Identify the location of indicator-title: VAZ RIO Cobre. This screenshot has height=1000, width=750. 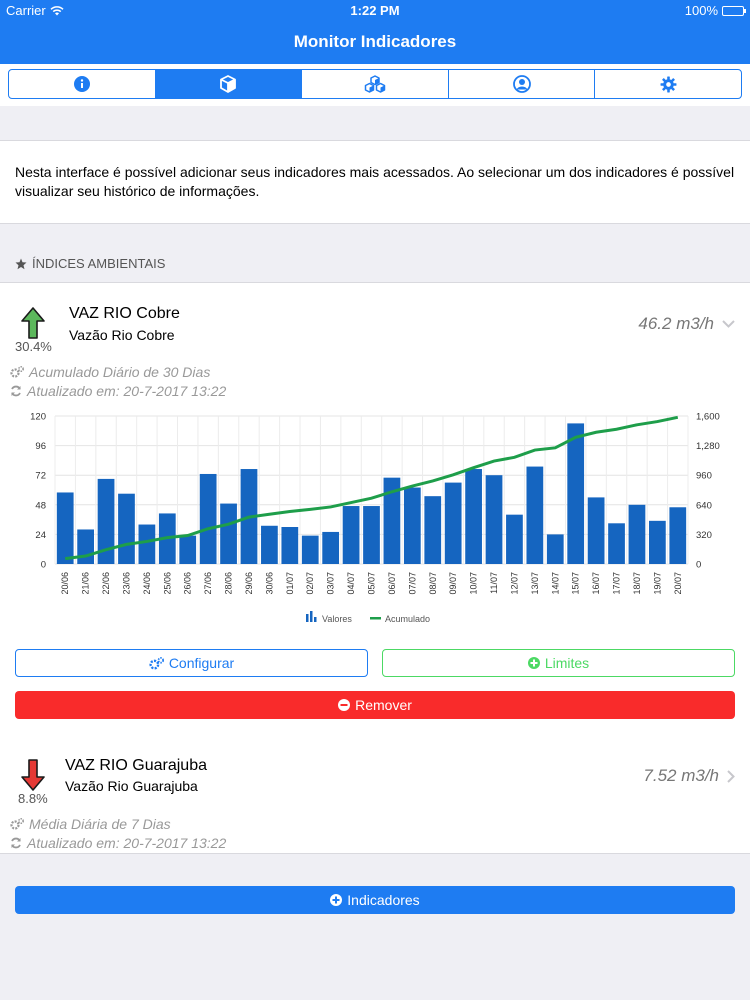
(124, 313).